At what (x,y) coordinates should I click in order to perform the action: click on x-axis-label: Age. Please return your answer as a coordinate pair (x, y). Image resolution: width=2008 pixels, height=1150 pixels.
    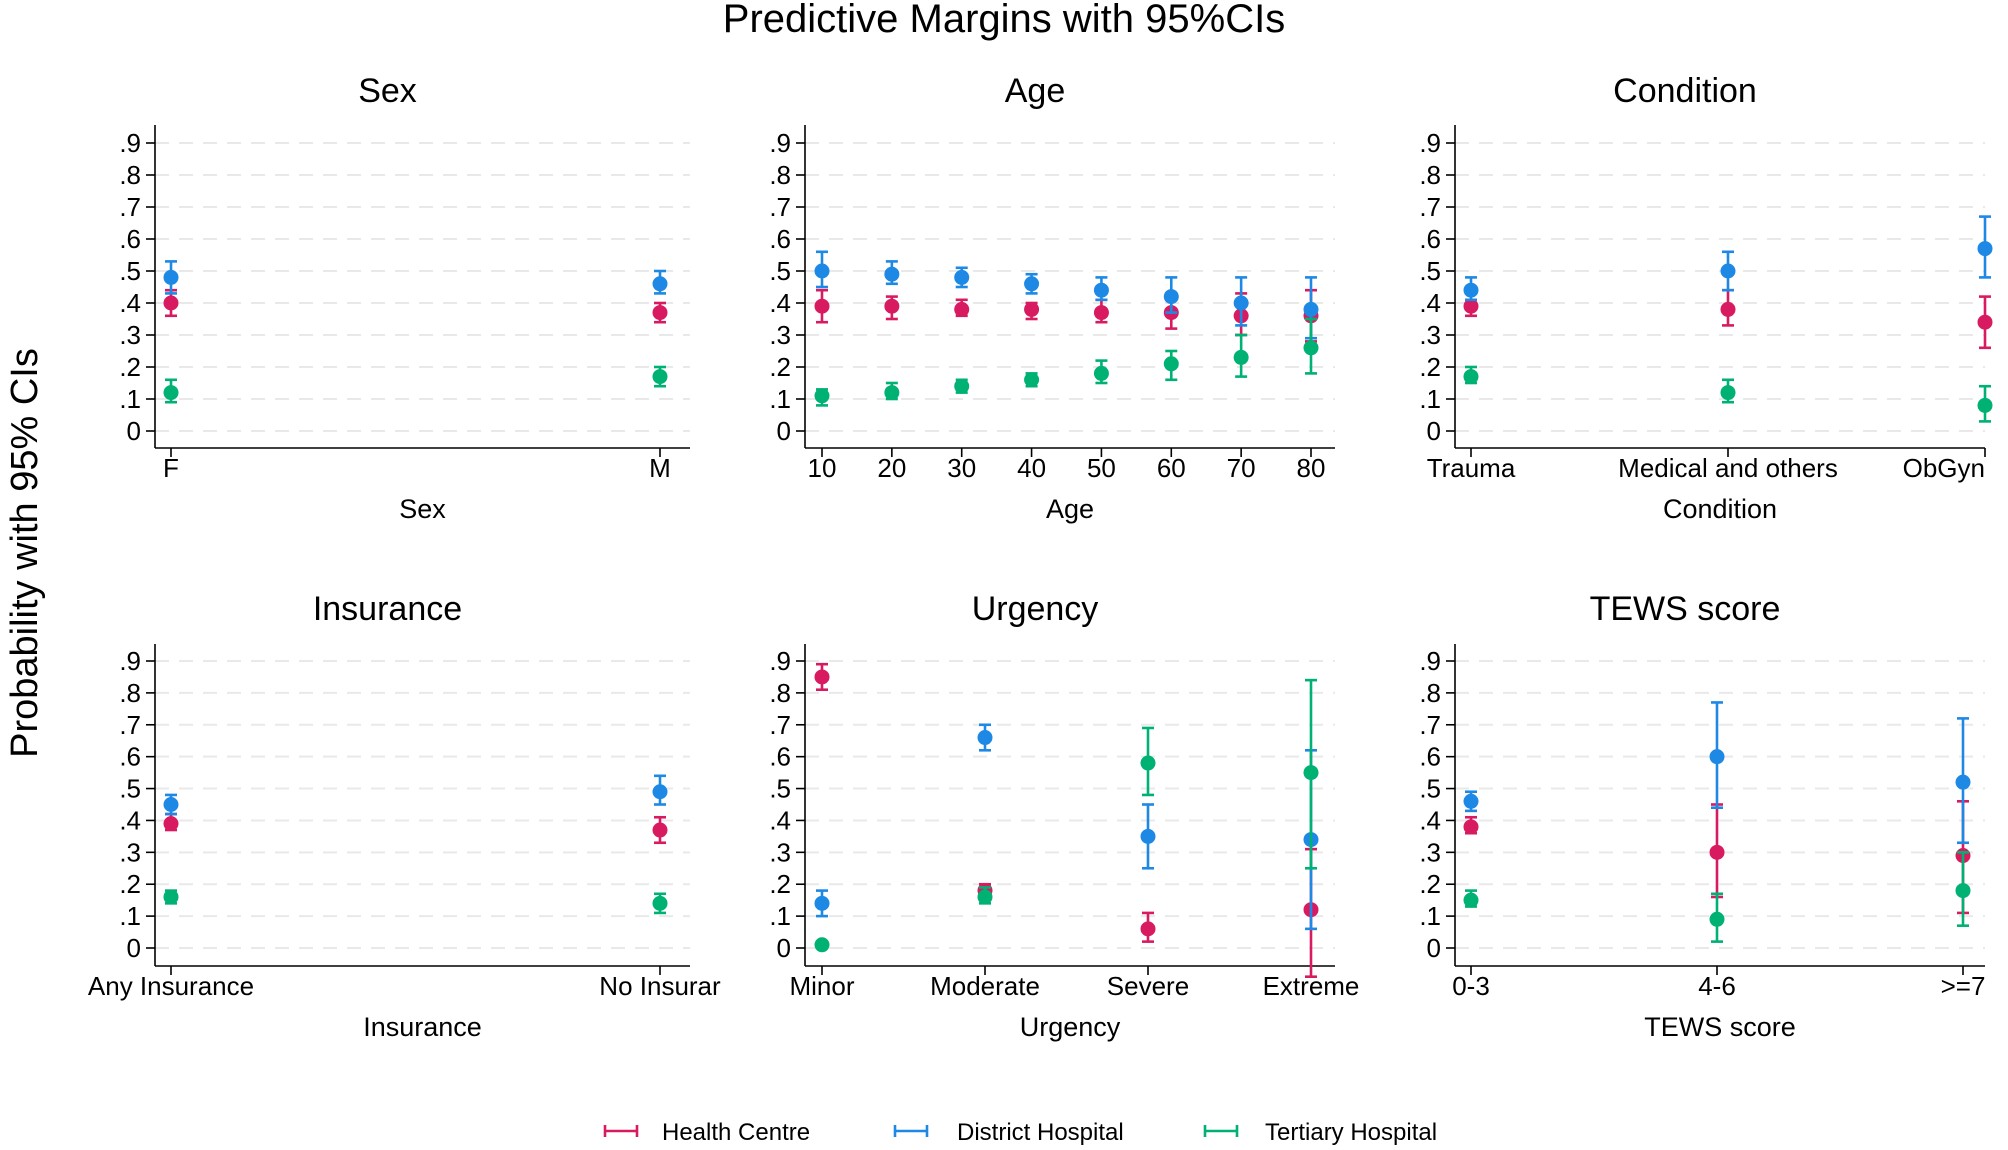
    Looking at the image, I should click on (1070, 509).